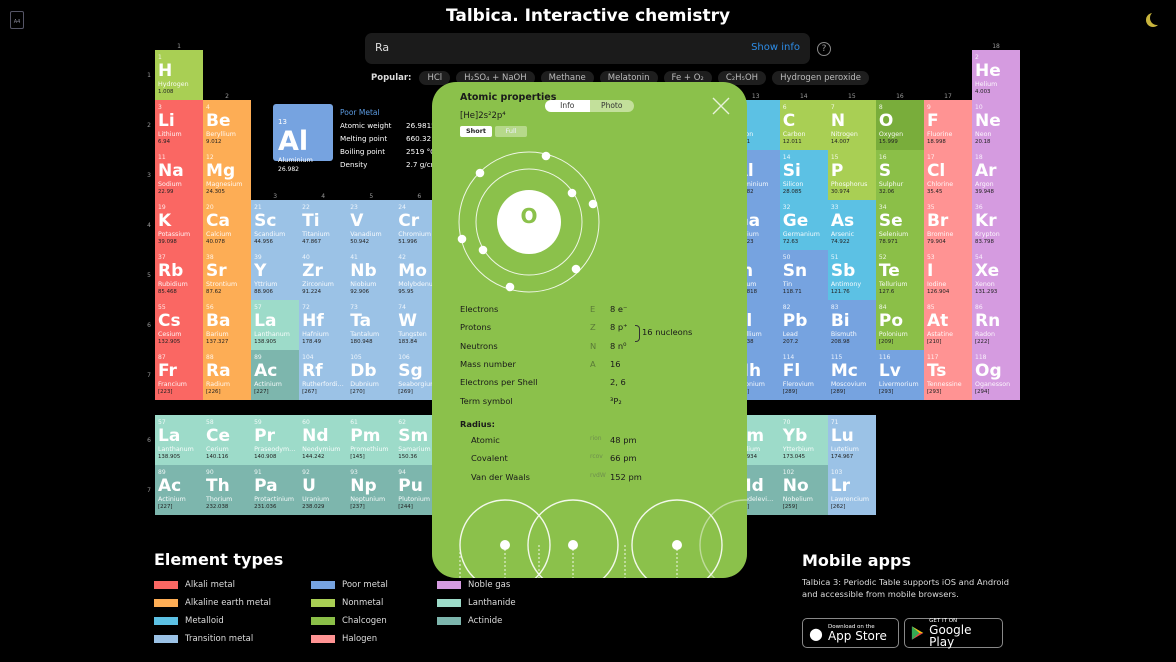  I want to click on a4-document-icon: A4, so click(17, 20).